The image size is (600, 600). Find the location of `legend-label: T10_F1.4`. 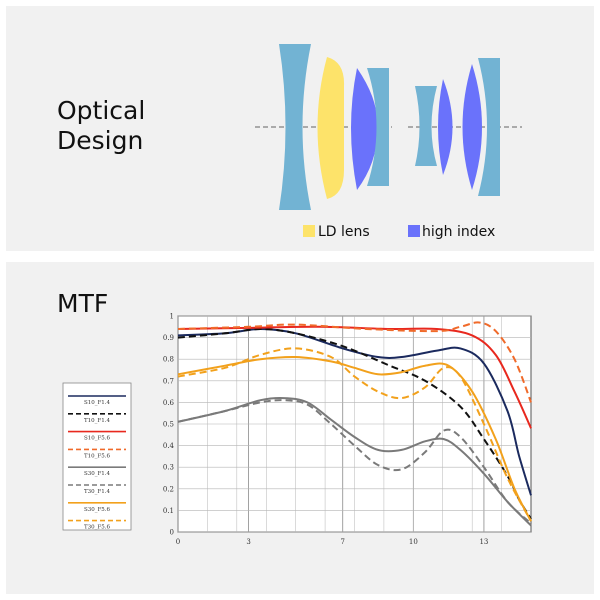

legend-label: T10_F1.4 is located at coordinates (97, 421).